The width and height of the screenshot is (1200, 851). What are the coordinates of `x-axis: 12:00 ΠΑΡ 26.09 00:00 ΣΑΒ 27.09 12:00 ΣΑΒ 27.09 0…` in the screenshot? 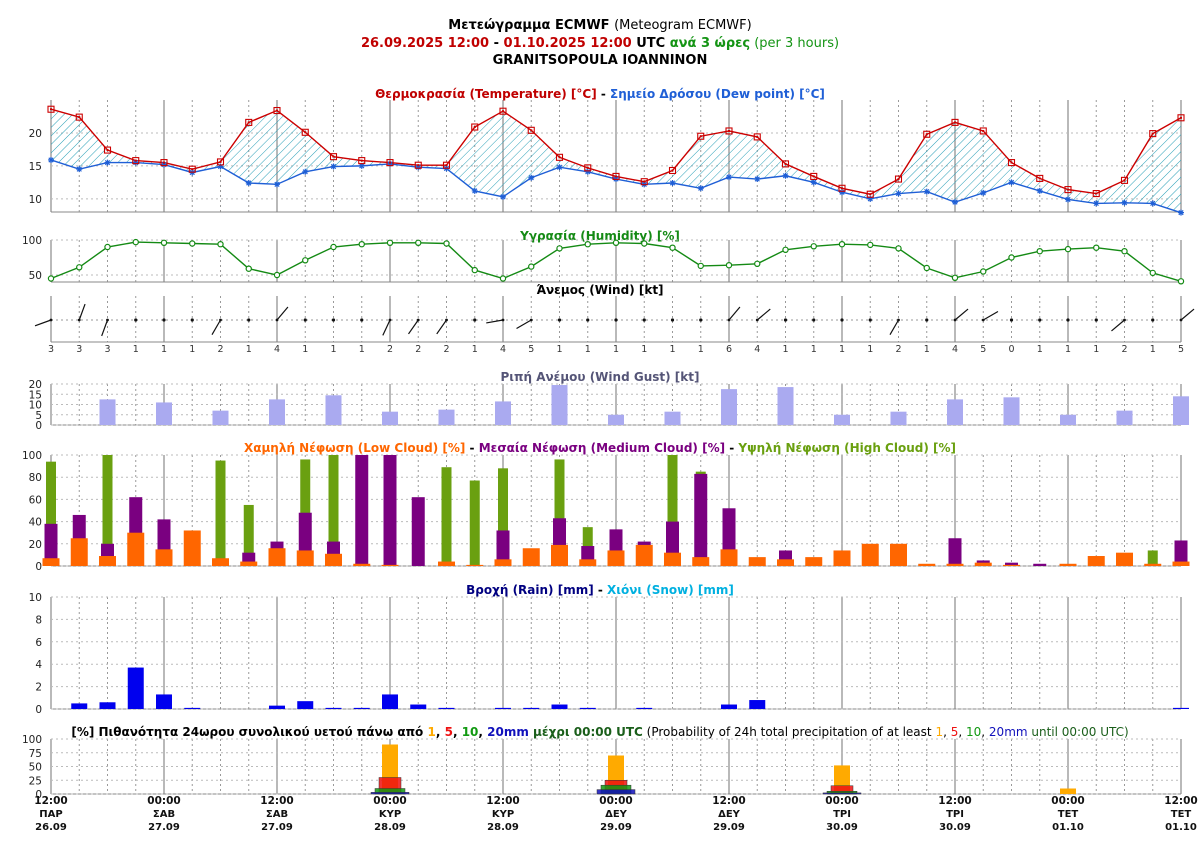 It's located at (615, 814).